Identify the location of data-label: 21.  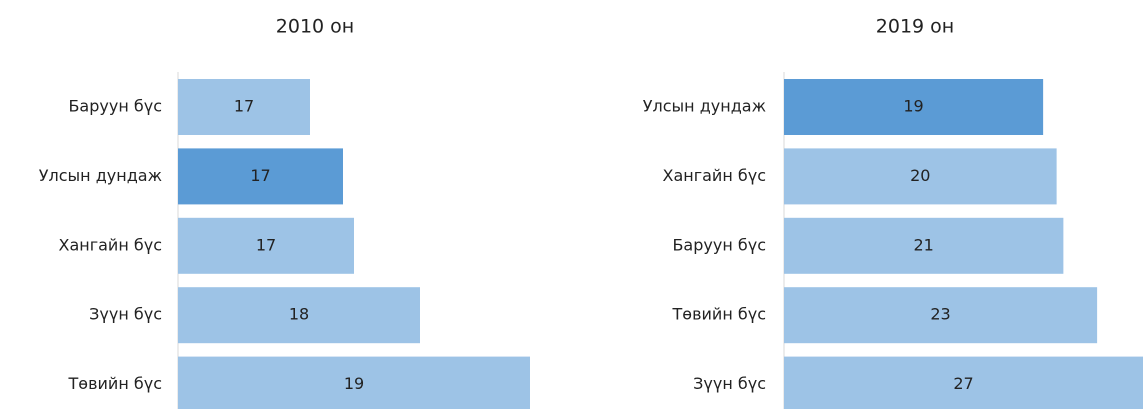
(924, 244).